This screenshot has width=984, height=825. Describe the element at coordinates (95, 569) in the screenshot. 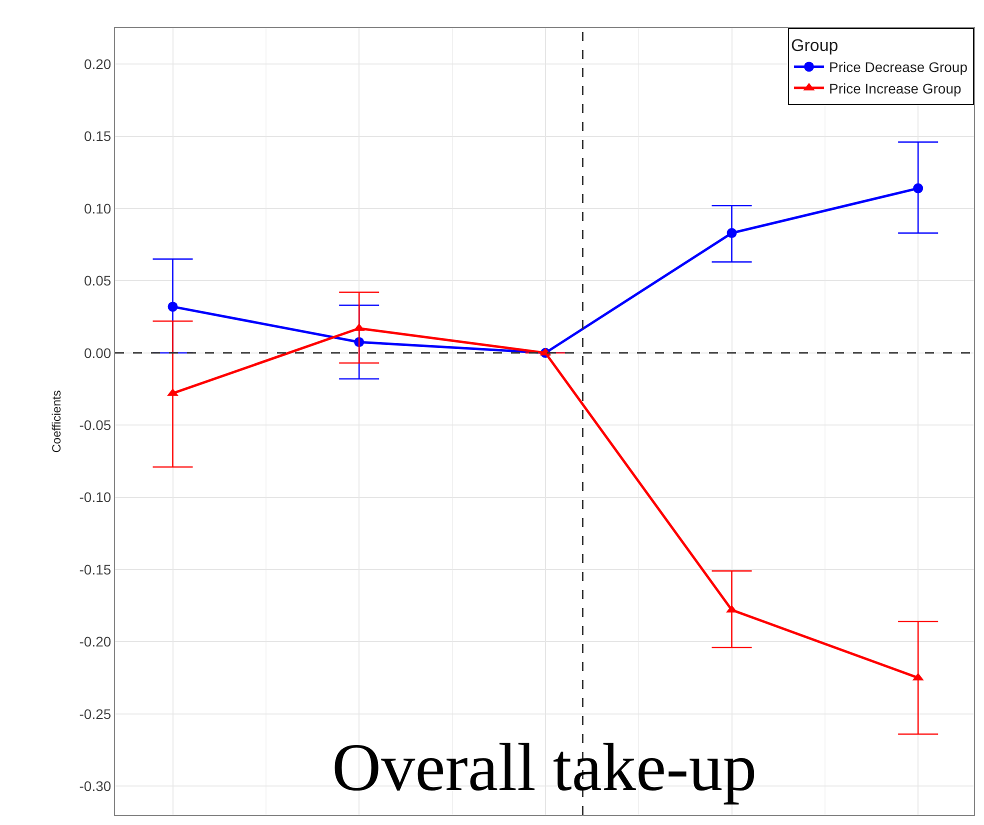

I see `y-tick-label: -0.15` at that location.